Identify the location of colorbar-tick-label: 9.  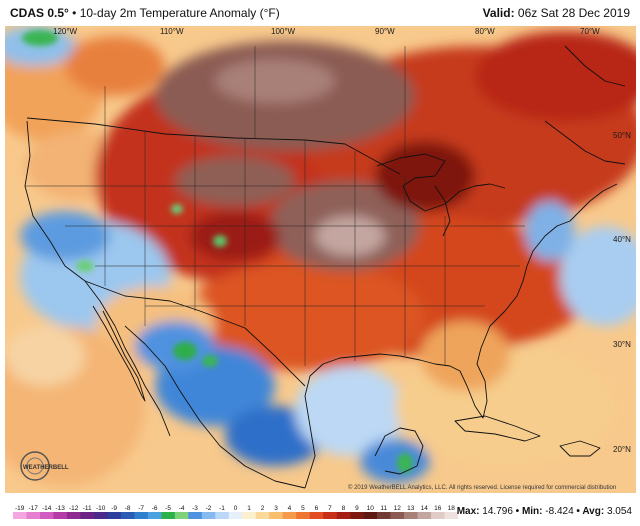
(357, 508).